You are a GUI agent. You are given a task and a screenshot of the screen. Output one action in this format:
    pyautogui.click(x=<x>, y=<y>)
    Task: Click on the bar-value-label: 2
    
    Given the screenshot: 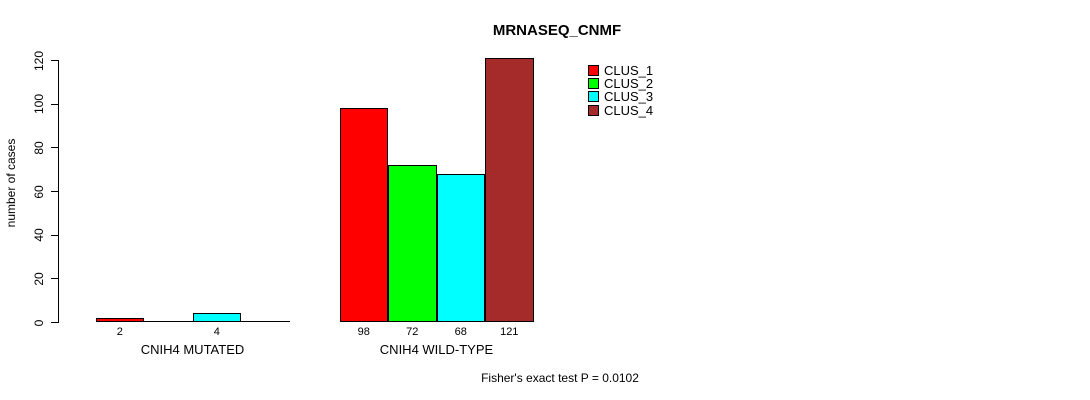 What is the action you would take?
    pyautogui.click(x=119, y=332)
    